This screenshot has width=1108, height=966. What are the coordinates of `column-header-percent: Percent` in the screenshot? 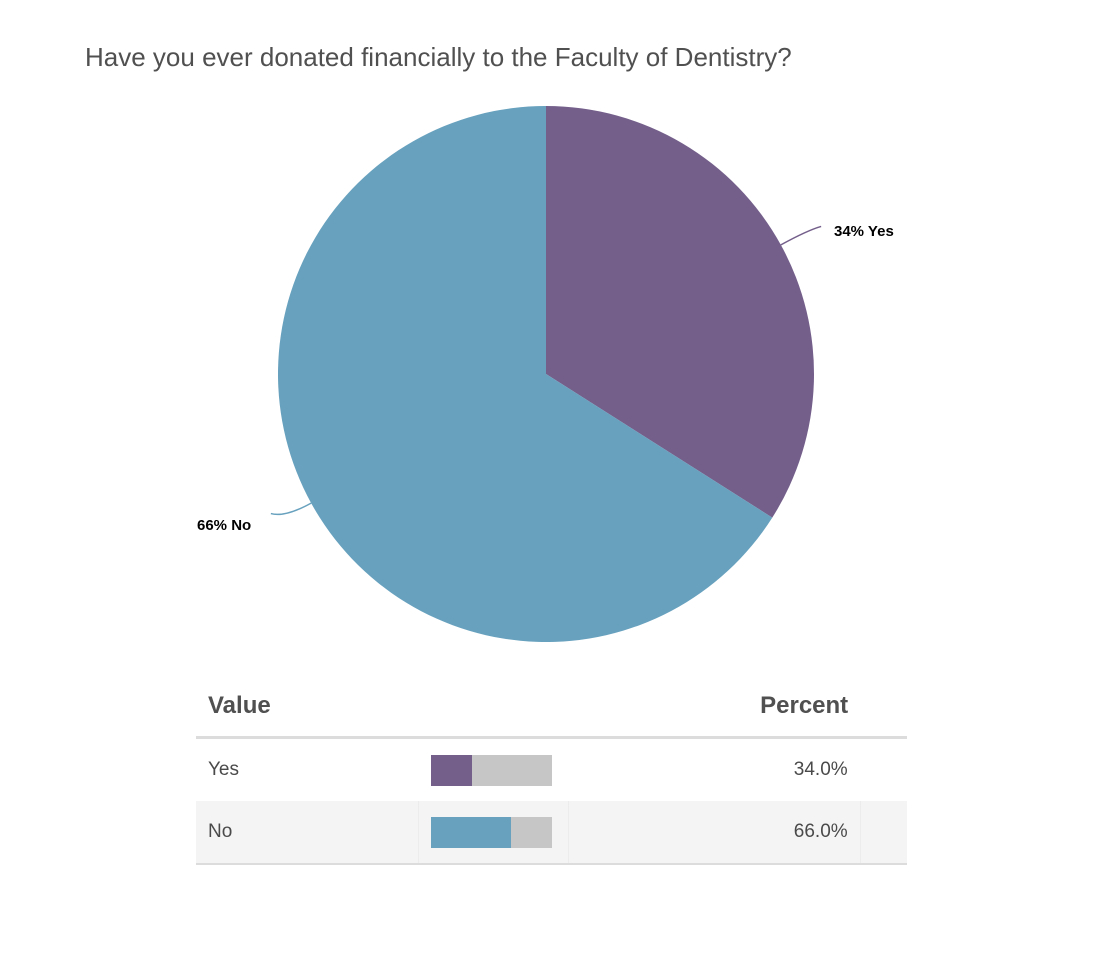 It's located at (714, 707).